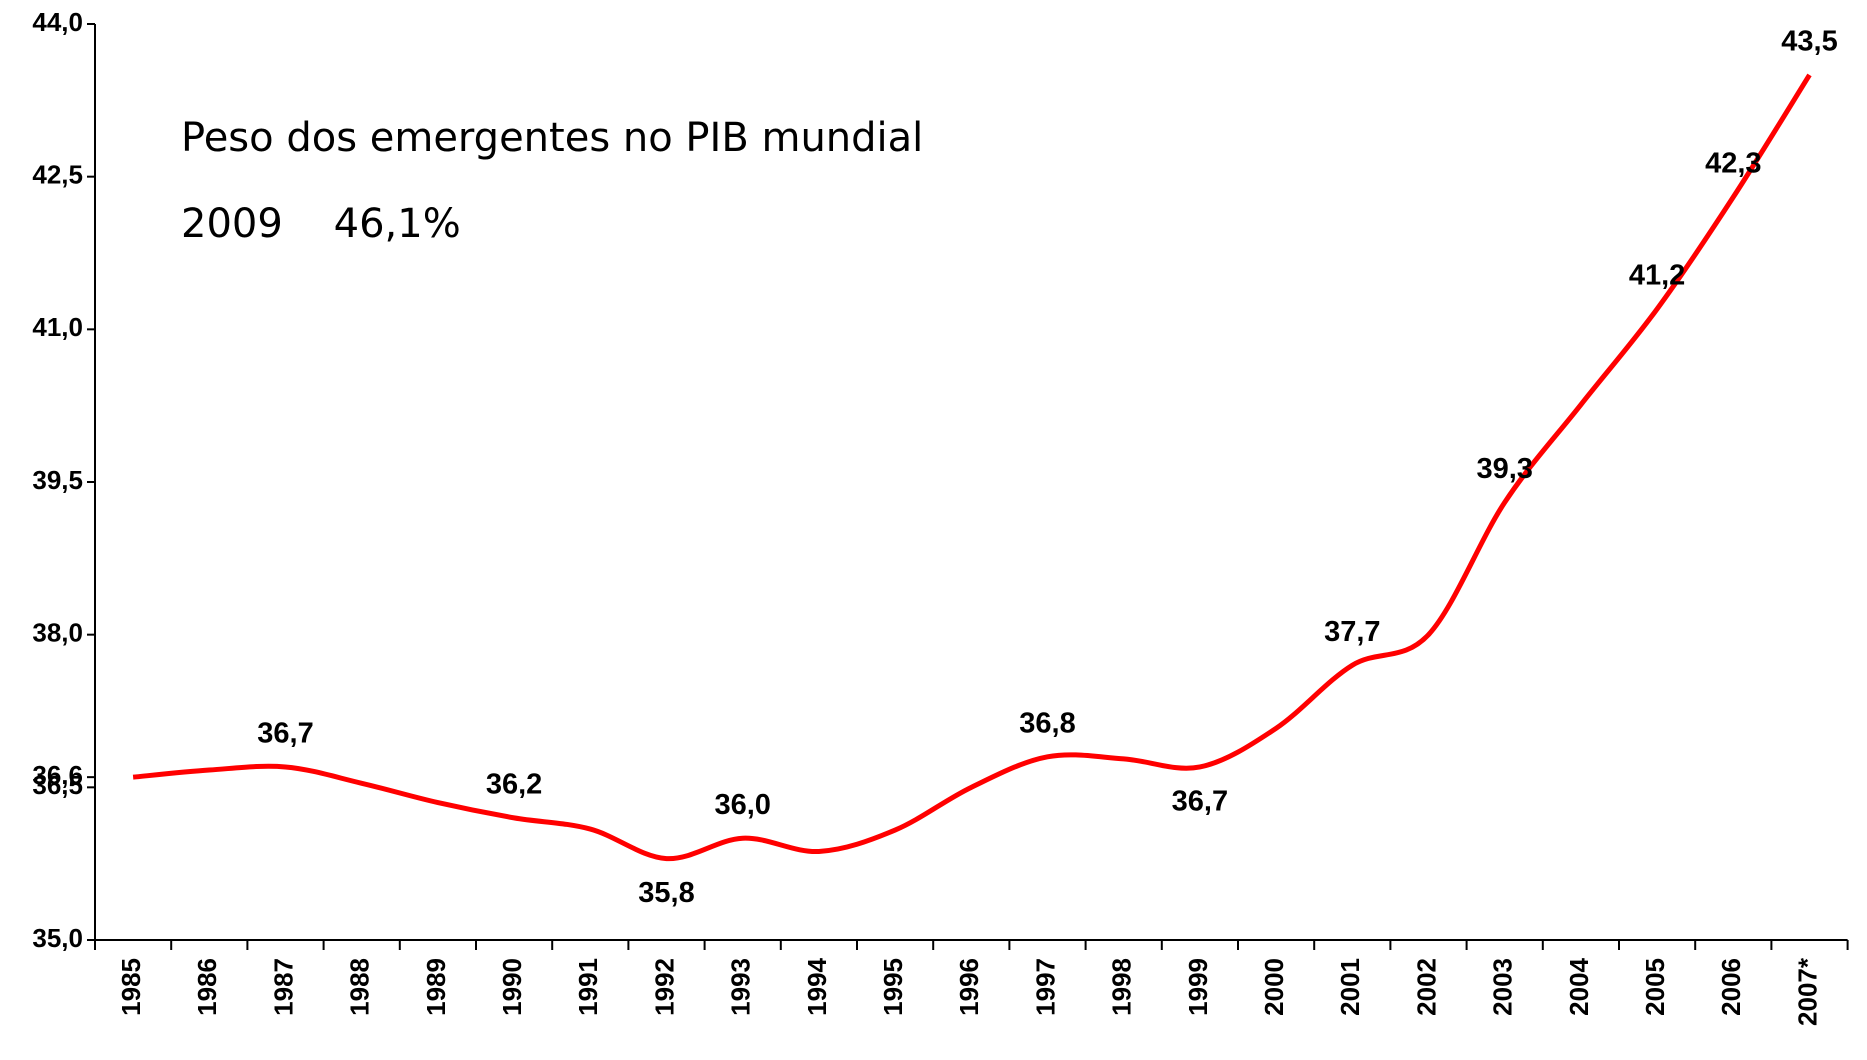 The width and height of the screenshot is (1867, 1060). I want to click on x-tick-label: 1989, so click(436, 987).